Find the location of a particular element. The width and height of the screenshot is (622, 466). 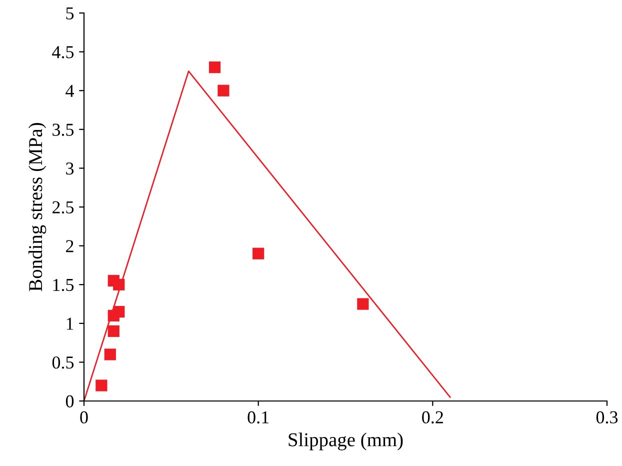

y-tick-label: 1 is located at coordinates (70, 324).